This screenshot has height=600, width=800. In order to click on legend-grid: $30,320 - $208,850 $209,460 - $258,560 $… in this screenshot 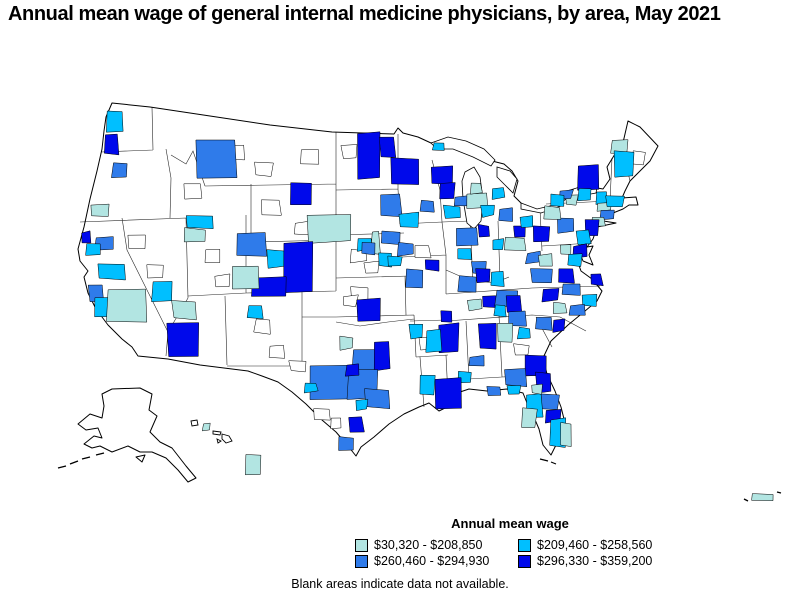, I will do `click(510, 553)`.